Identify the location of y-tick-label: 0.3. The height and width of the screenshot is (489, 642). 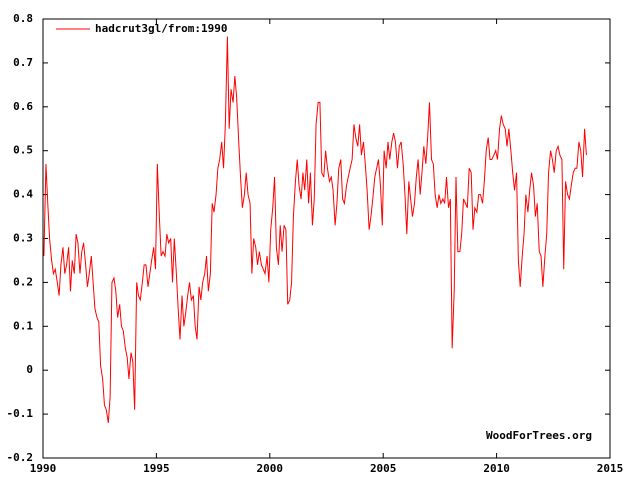
(23, 238).